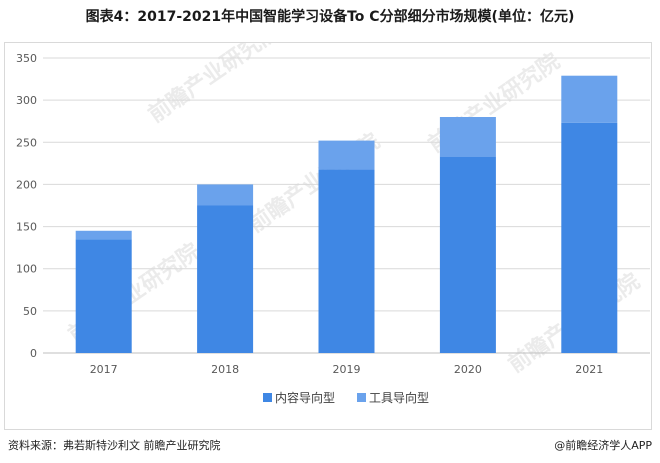 The height and width of the screenshot is (463, 660). Describe the element at coordinates (30, 311) in the screenshot. I see `y-tick-label: 50` at that location.